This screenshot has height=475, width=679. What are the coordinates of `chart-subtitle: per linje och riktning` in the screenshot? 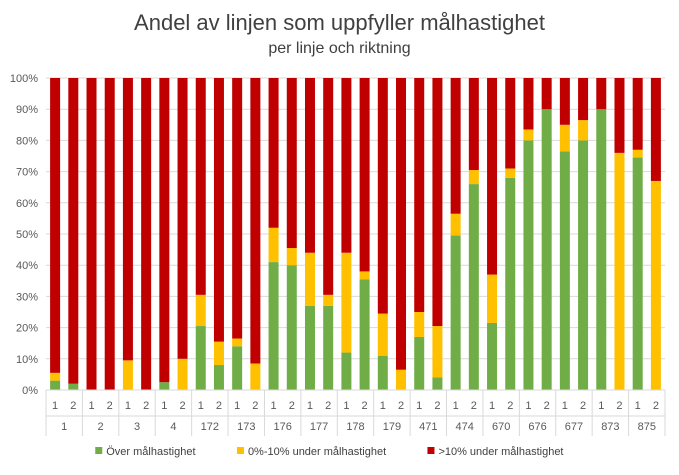 It's located at (339, 48).